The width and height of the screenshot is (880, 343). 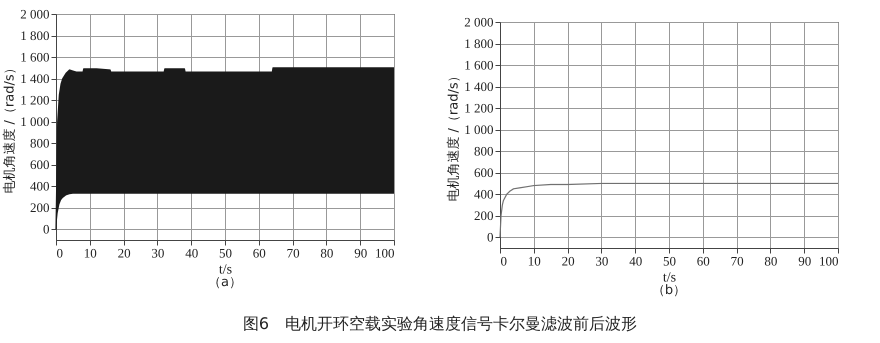 What do you see at coordinates (225, 282) in the screenshot?
I see `text: （a）` at bounding box center [225, 282].